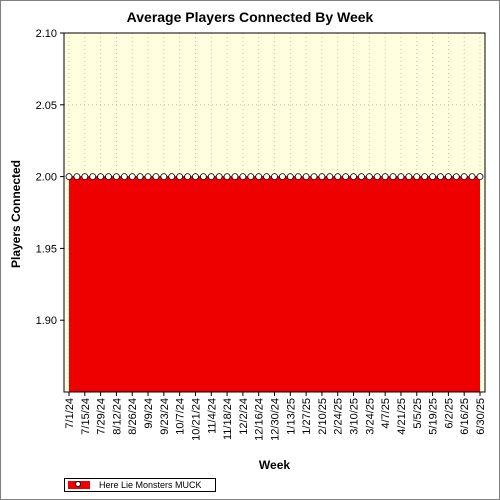 The height and width of the screenshot is (500, 500). What do you see at coordinates (274, 465) in the screenshot?
I see `x-axis-title: Week` at bounding box center [274, 465].